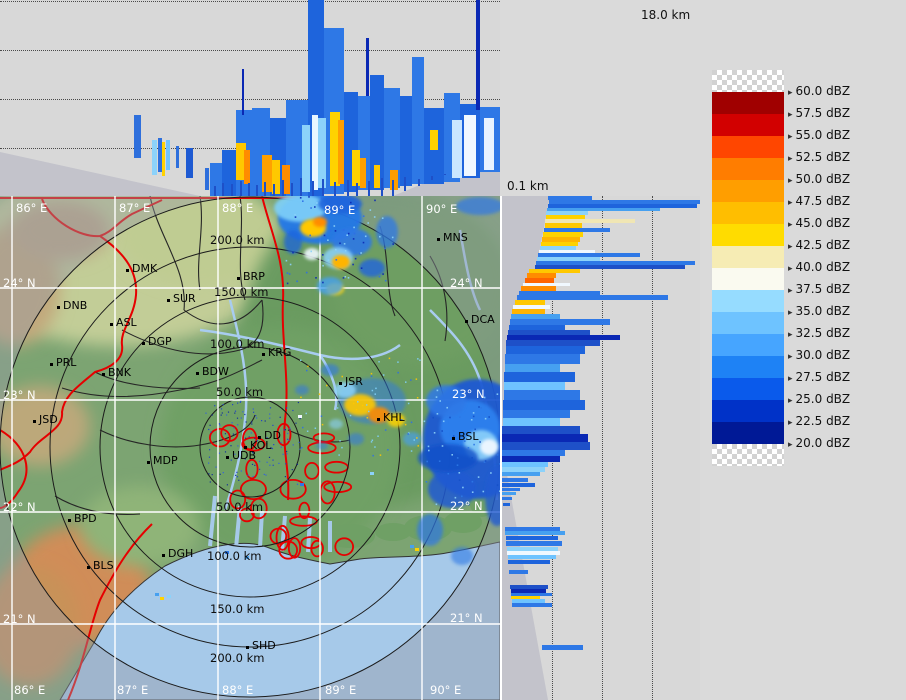  I want to click on city-label: DGP, so click(160, 341).